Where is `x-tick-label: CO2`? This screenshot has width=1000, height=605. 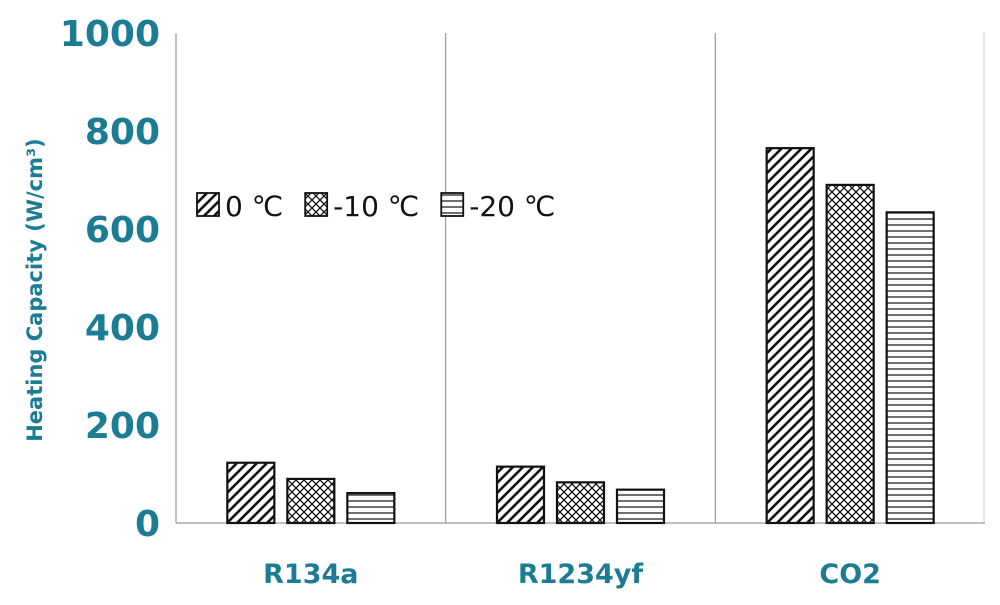
x-tick-label: CO2 is located at coordinates (850, 574).